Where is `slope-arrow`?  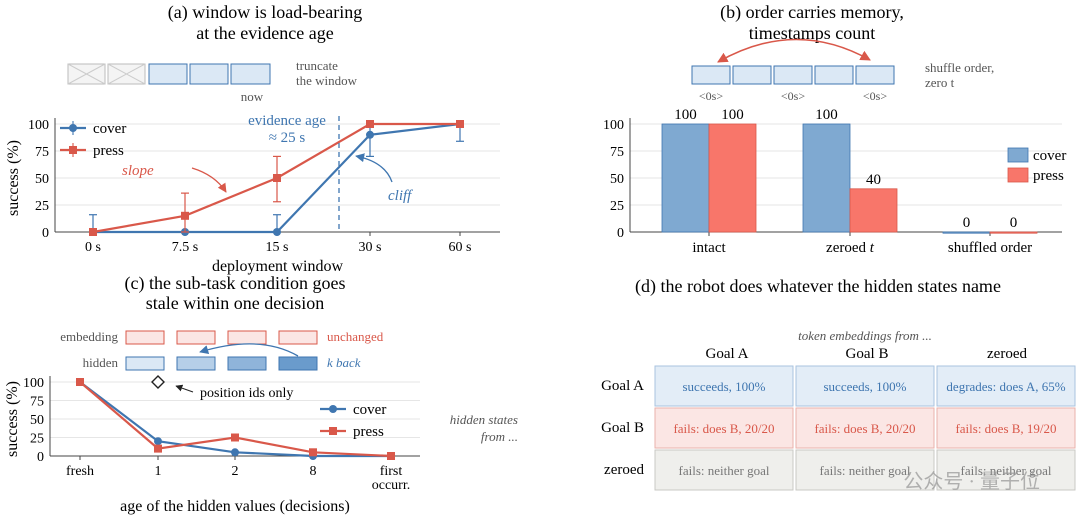 slope-arrow is located at coordinates (209, 180).